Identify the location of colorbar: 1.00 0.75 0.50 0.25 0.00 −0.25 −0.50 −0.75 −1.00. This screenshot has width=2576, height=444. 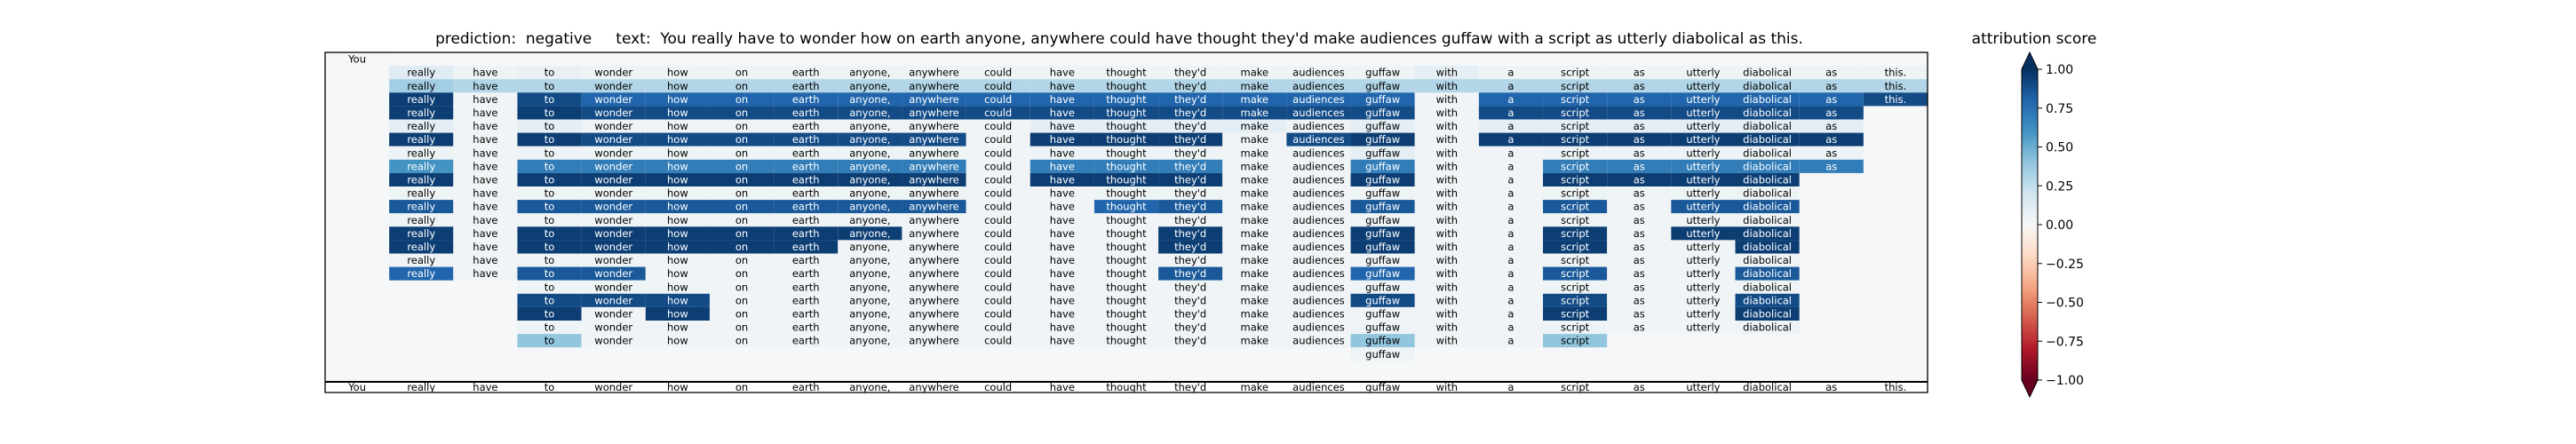
(2052, 225).